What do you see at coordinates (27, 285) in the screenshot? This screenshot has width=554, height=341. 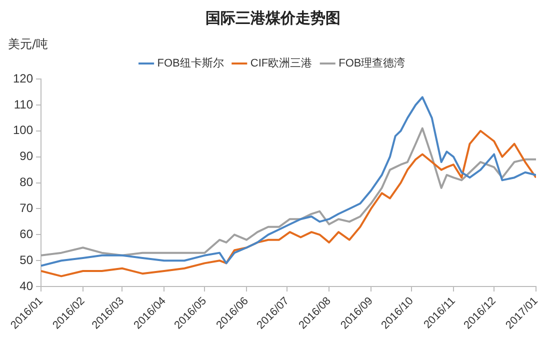 I see `y-tick-label: 40` at bounding box center [27, 285].